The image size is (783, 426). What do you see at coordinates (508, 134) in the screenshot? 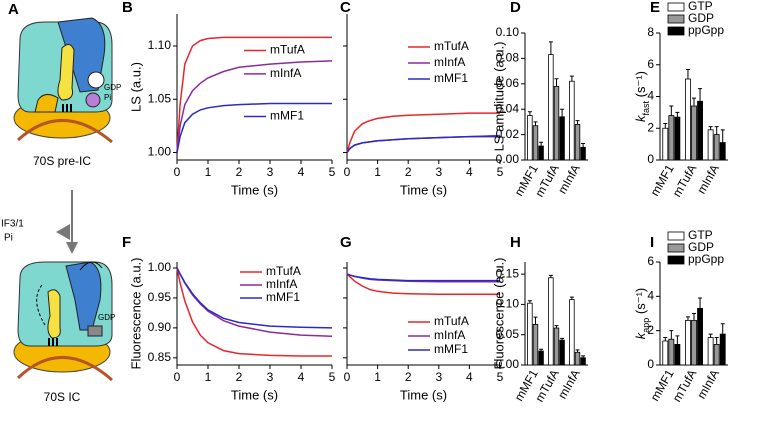
I see `y-tick-label: 0.02` at bounding box center [508, 134].